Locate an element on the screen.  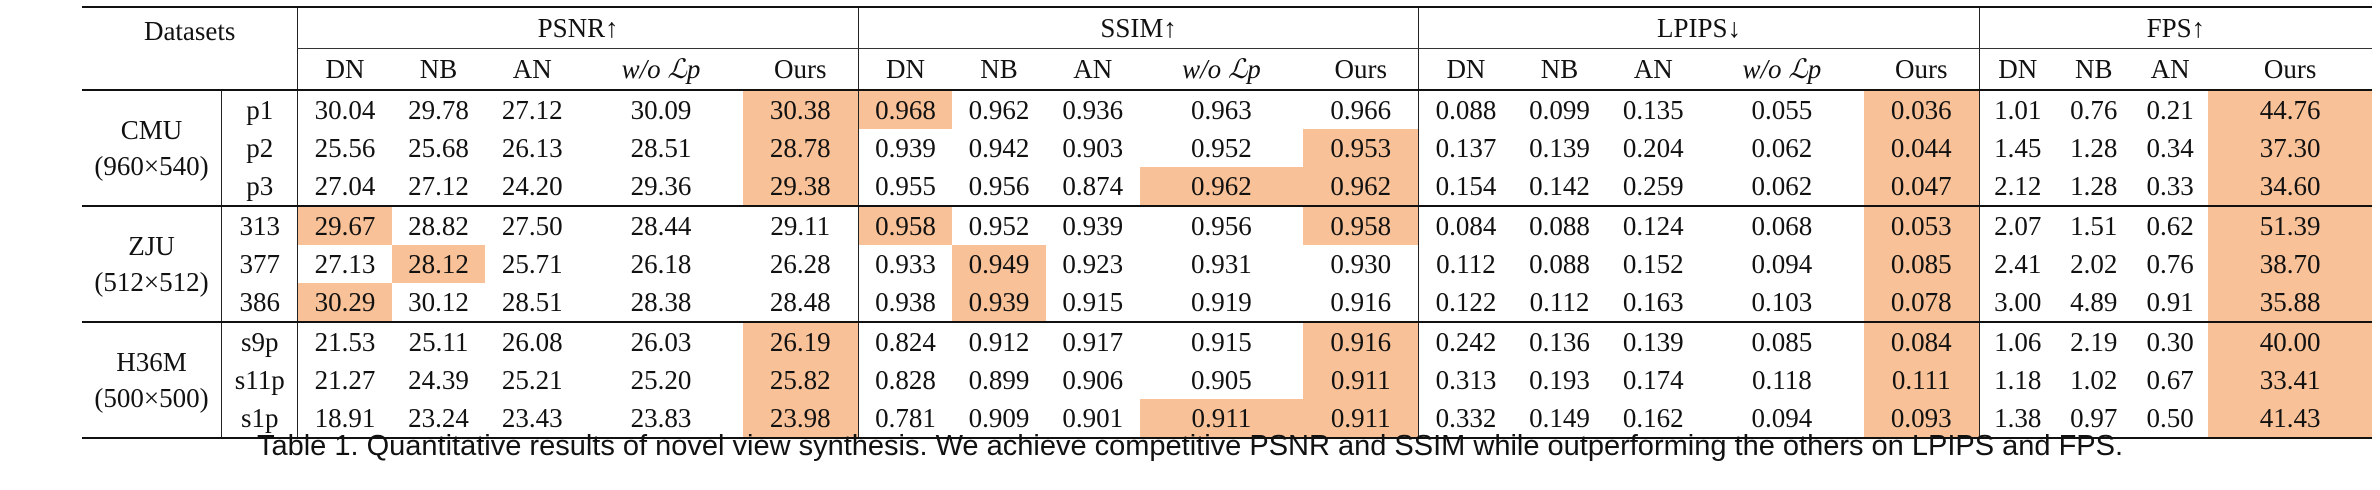
metric-cell: 0.332 is located at coordinates (1465, 419).